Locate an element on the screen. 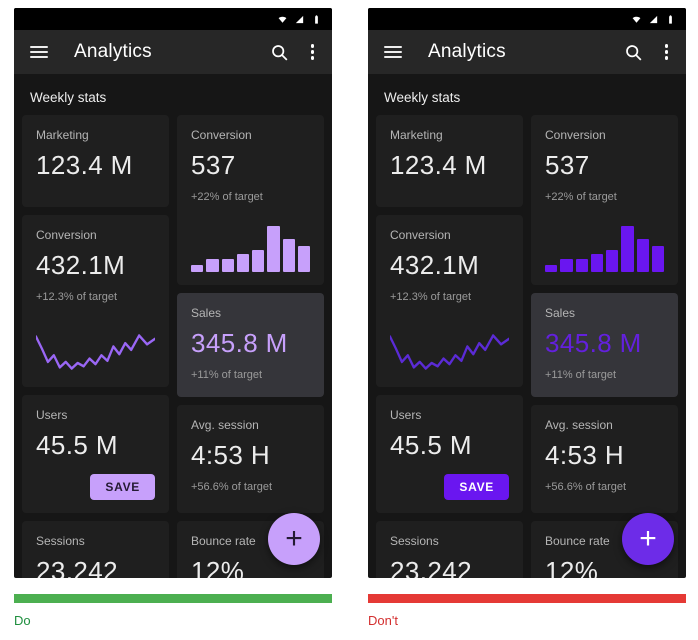 Image resolution: width=698 pixels, height=640 pixels. plus-icon: + is located at coordinates (294, 538).